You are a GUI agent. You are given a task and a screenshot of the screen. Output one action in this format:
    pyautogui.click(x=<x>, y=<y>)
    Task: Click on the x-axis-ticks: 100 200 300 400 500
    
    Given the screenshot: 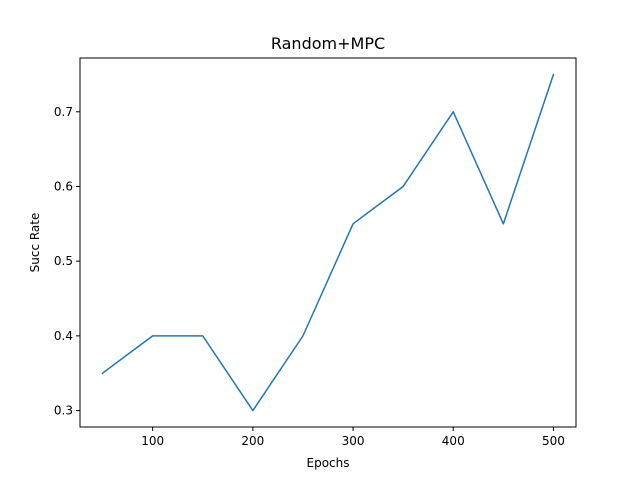 What is the action you would take?
    pyautogui.click(x=353, y=437)
    